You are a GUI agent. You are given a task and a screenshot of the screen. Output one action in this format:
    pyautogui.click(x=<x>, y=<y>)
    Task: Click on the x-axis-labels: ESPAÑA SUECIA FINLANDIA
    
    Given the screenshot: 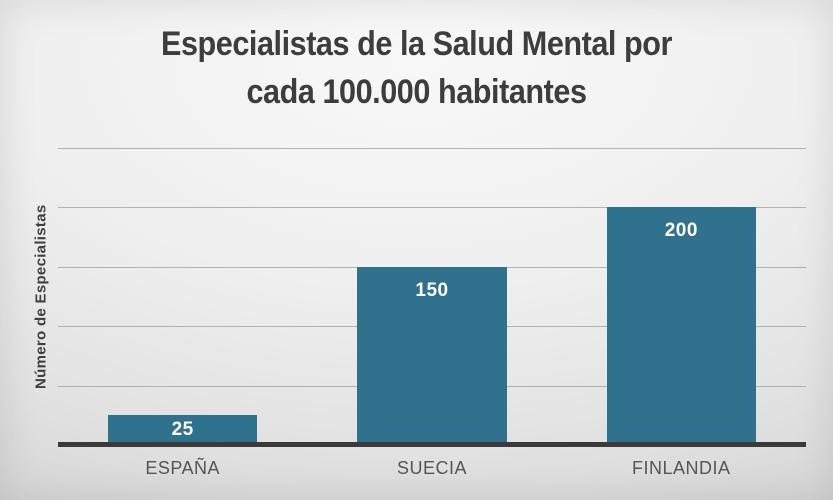 What is the action you would take?
    pyautogui.click(x=432, y=468)
    